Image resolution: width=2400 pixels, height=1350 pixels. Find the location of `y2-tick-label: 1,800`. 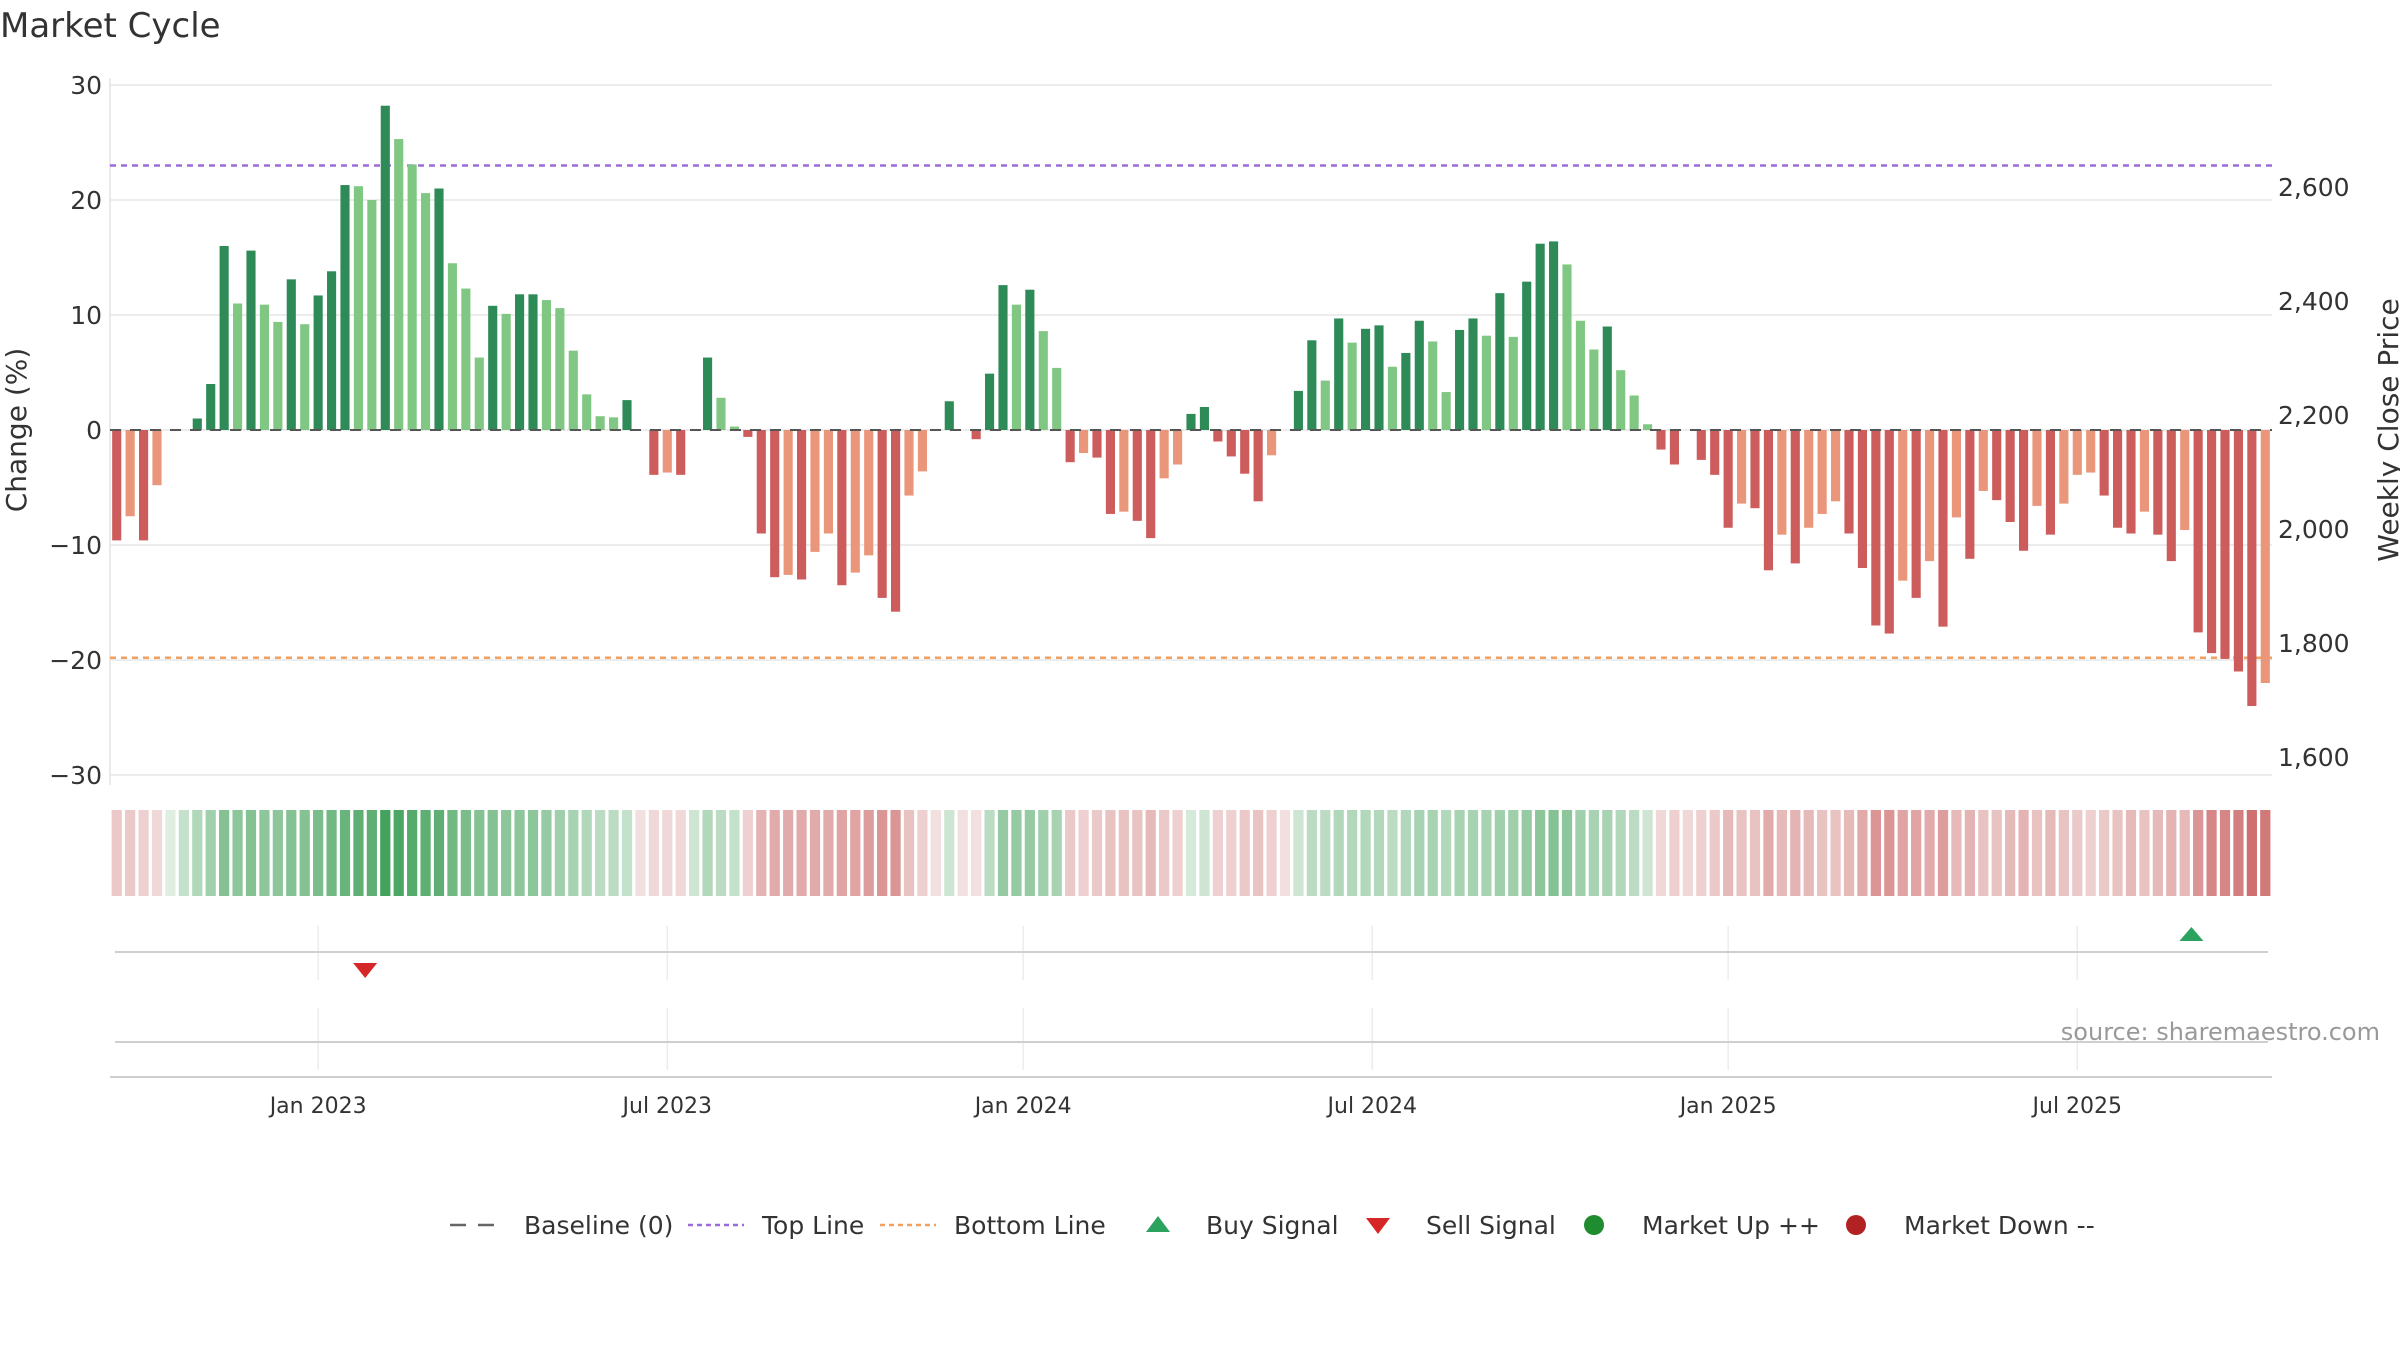

y2-tick-label: 1,800 is located at coordinates (2314, 643).